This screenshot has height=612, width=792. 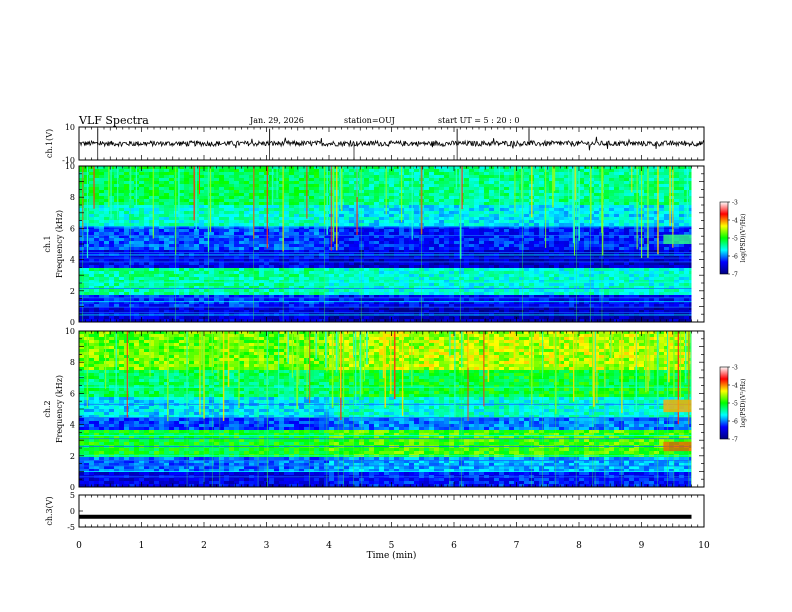 What do you see at coordinates (735, 257) in the screenshot?
I see `ch1-spectrogram-colorbar-tick-3: -6` at bounding box center [735, 257].